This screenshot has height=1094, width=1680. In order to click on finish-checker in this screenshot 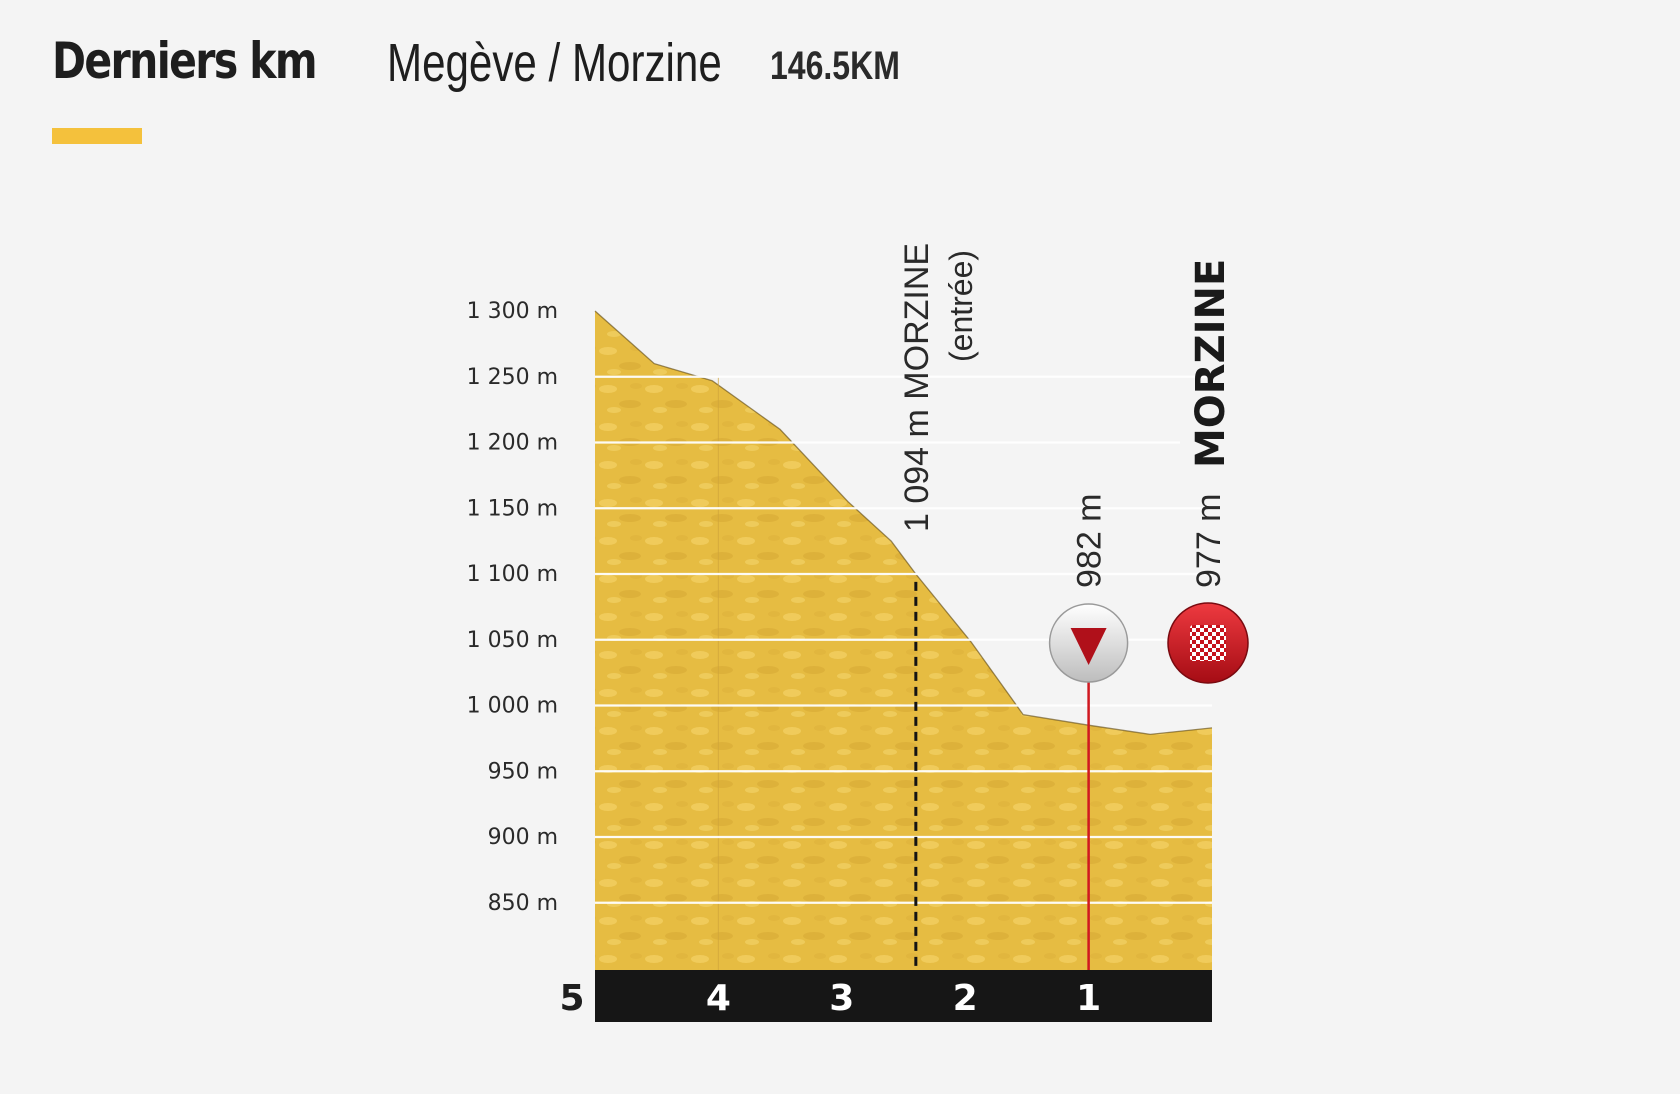, I will do `click(1208, 643)`.